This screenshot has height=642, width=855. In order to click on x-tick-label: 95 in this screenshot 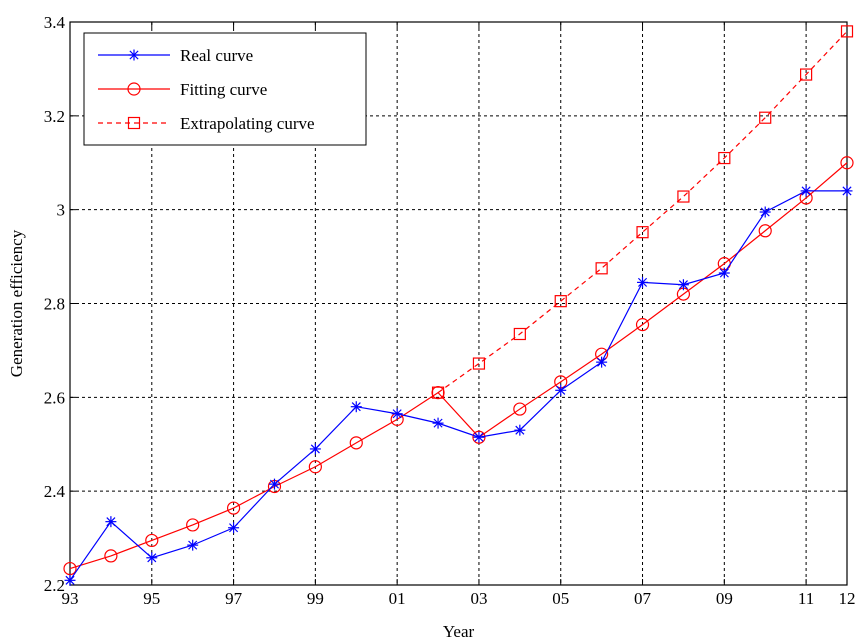, I will do `click(151, 598)`.